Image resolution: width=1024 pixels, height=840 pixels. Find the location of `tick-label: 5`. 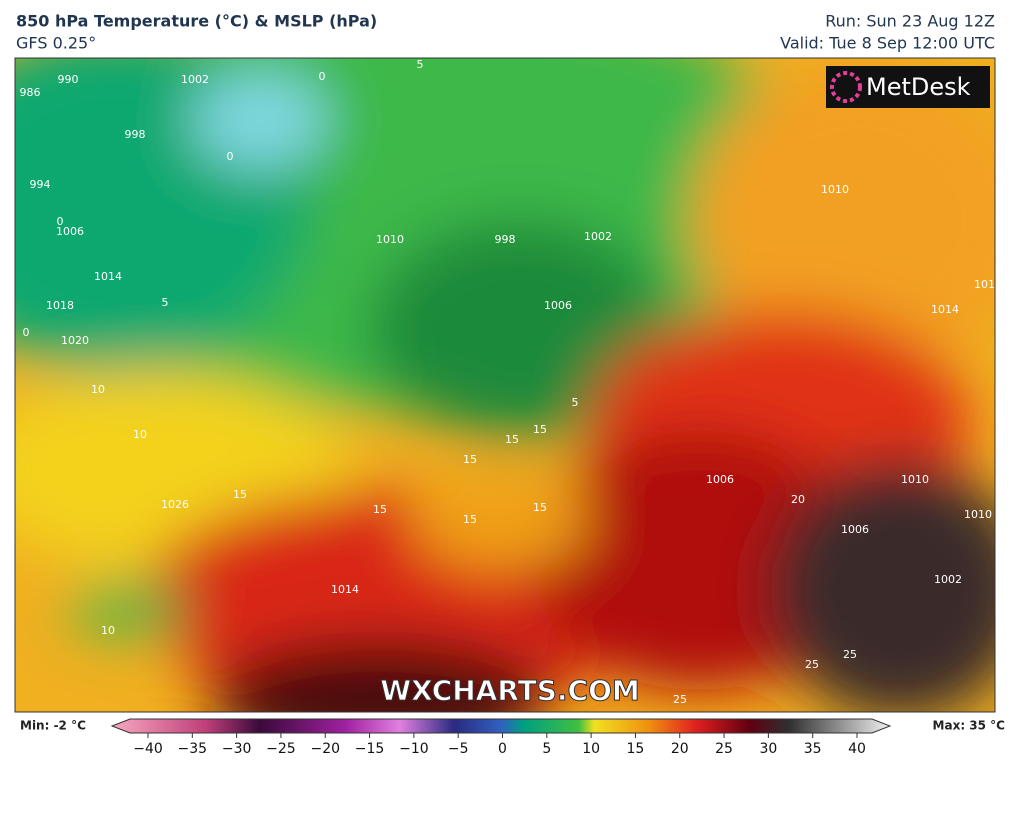

tick-label: 5 is located at coordinates (546, 749).